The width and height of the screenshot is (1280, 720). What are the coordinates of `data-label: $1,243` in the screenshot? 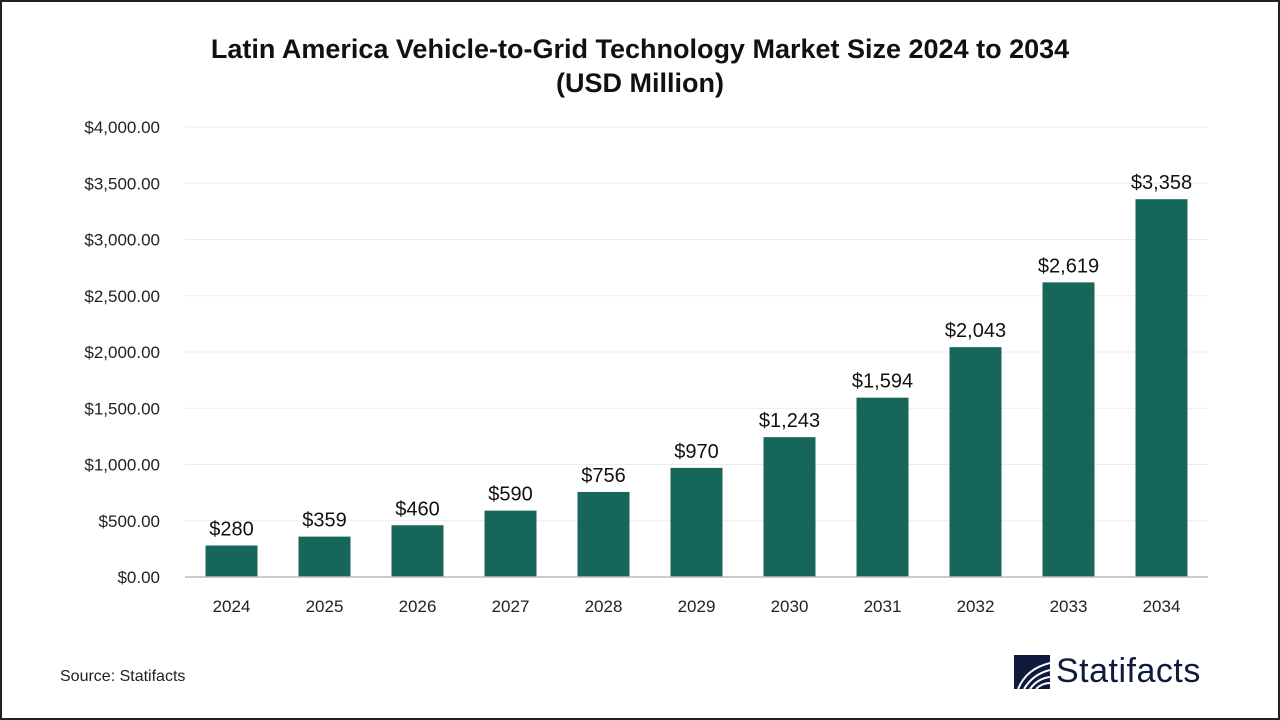 It's located at (789, 421).